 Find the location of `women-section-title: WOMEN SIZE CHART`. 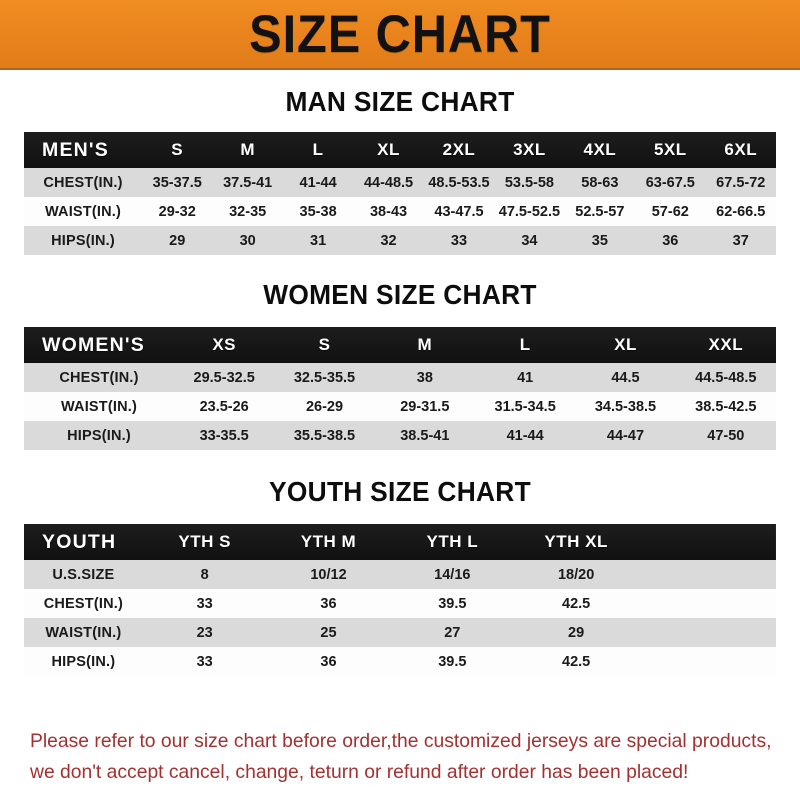

women-section-title: WOMEN SIZE CHART is located at coordinates (400, 294).